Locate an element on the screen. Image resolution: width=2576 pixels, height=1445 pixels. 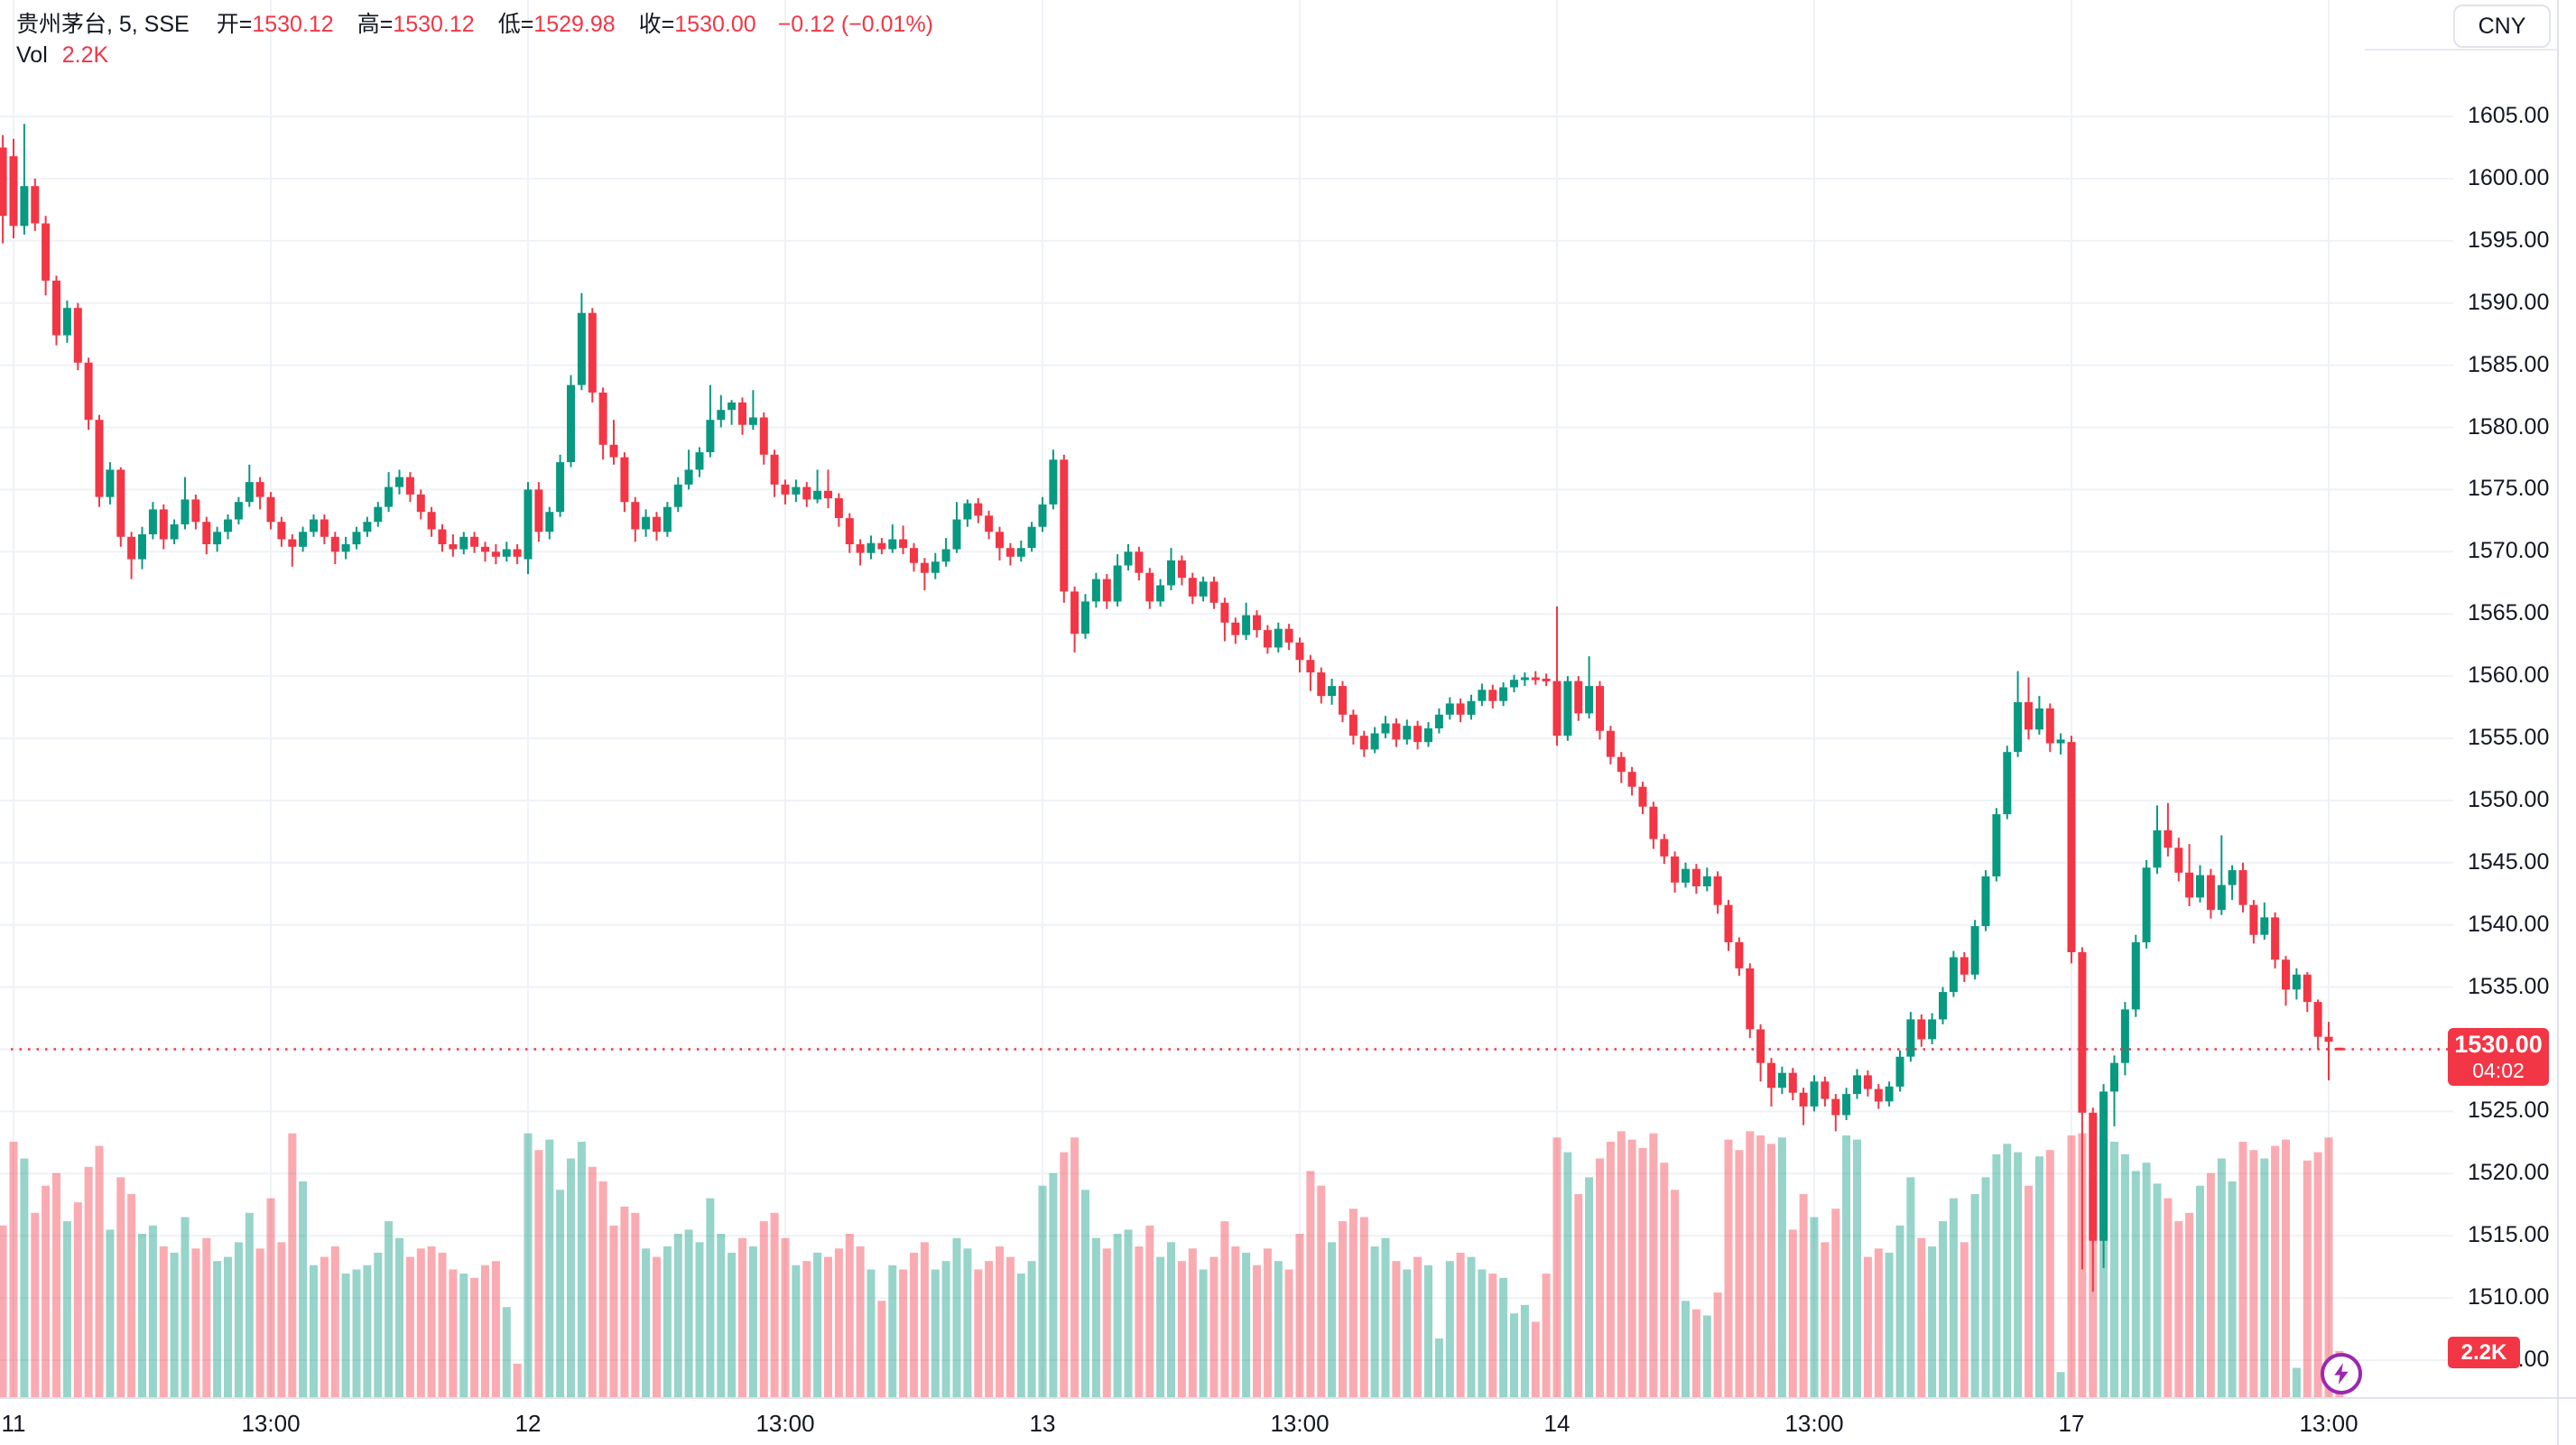
change-readout: −0.12 (−0.01%) is located at coordinates (855, 24).